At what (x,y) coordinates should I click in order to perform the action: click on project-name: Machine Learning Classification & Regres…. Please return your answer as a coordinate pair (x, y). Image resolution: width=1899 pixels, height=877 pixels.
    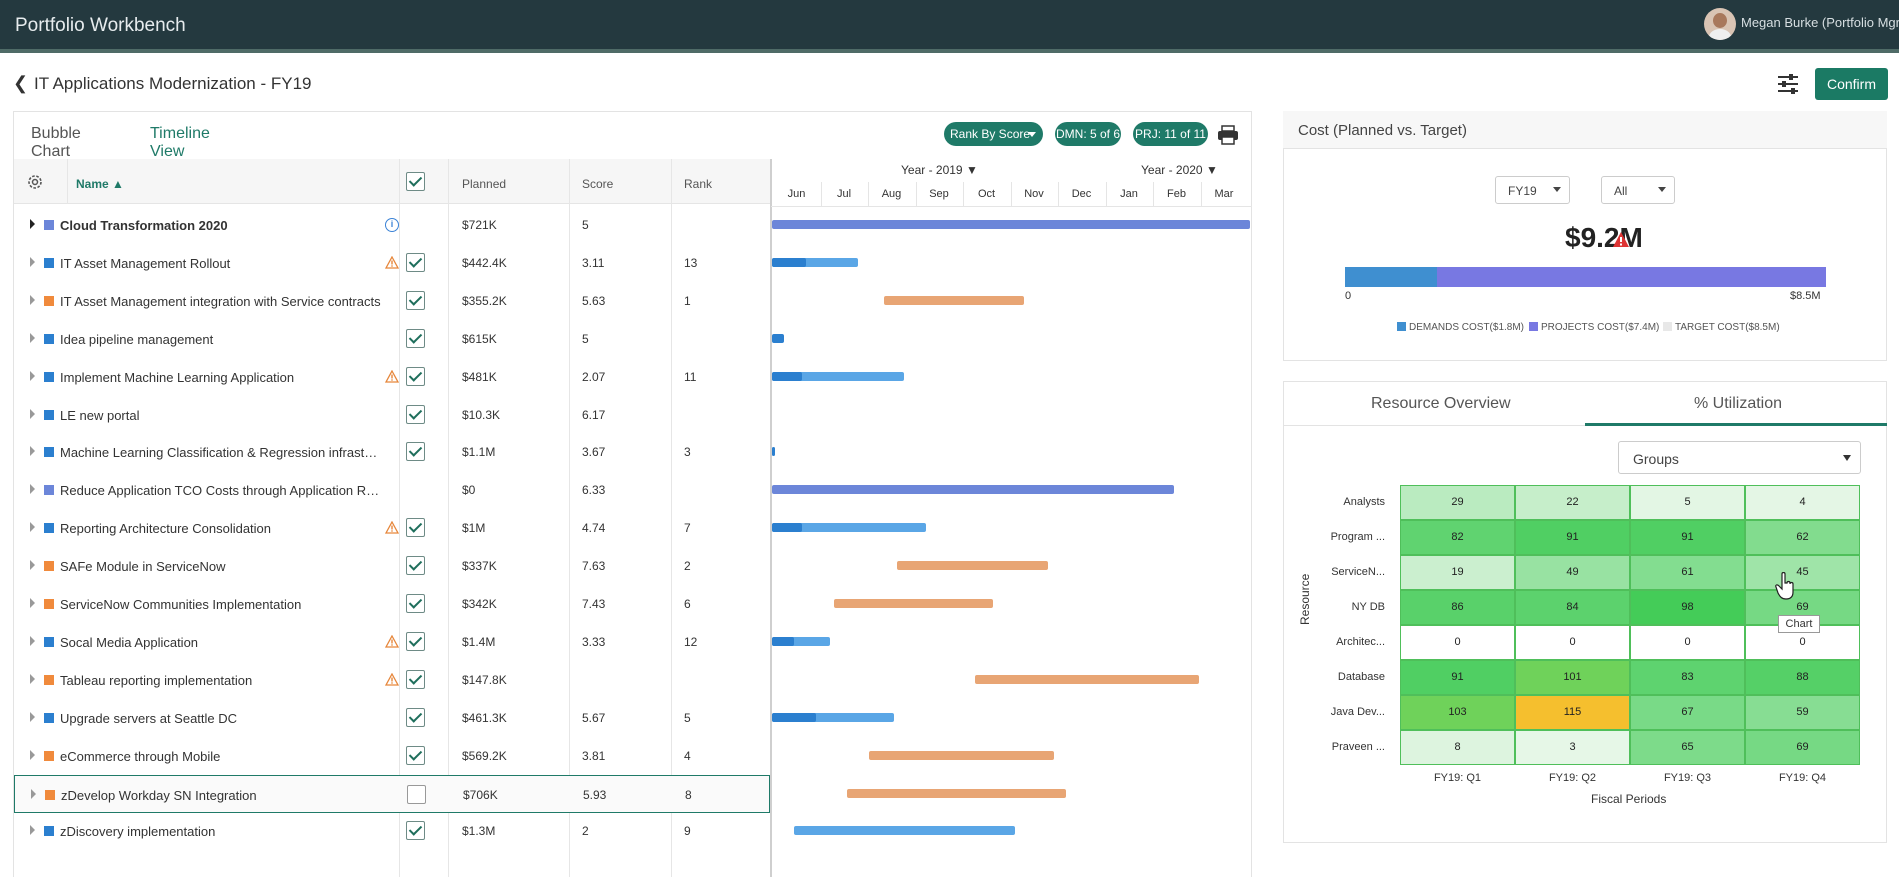
    Looking at the image, I should click on (219, 453).